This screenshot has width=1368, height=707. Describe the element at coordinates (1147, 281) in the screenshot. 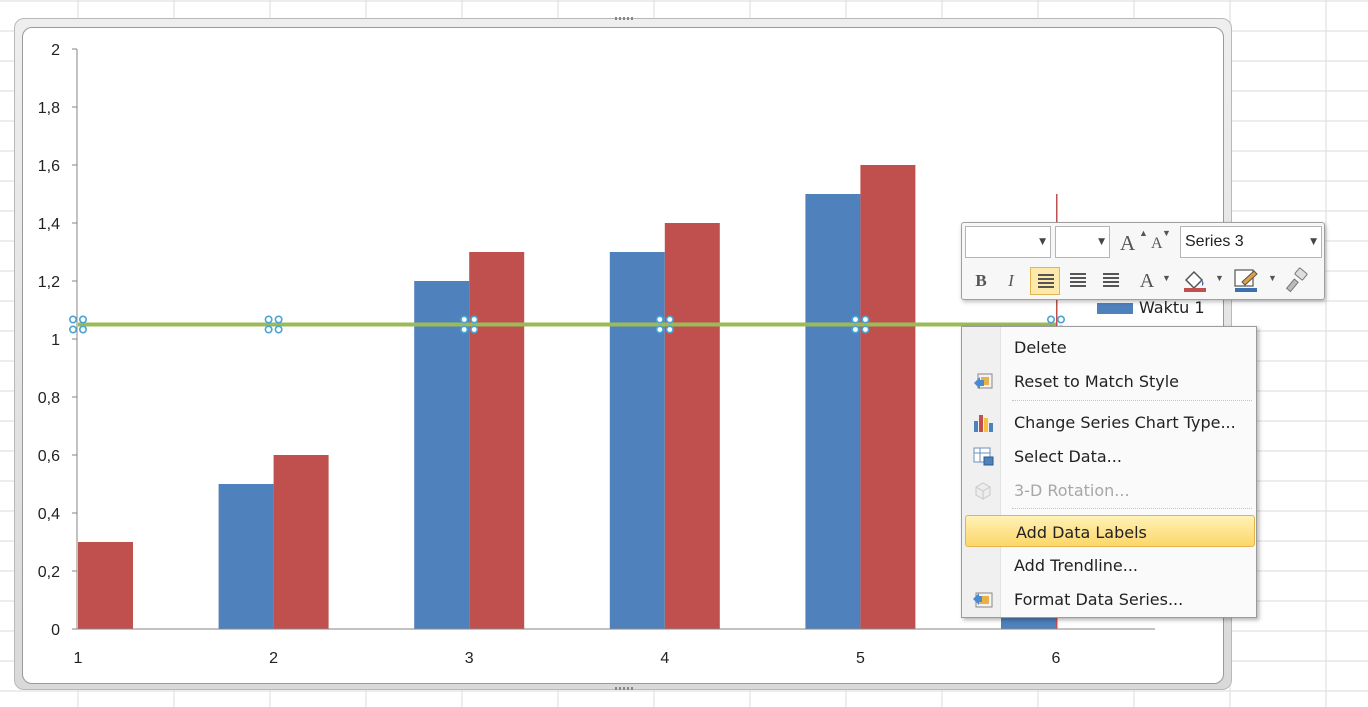

I see `font-color-button: A` at that location.